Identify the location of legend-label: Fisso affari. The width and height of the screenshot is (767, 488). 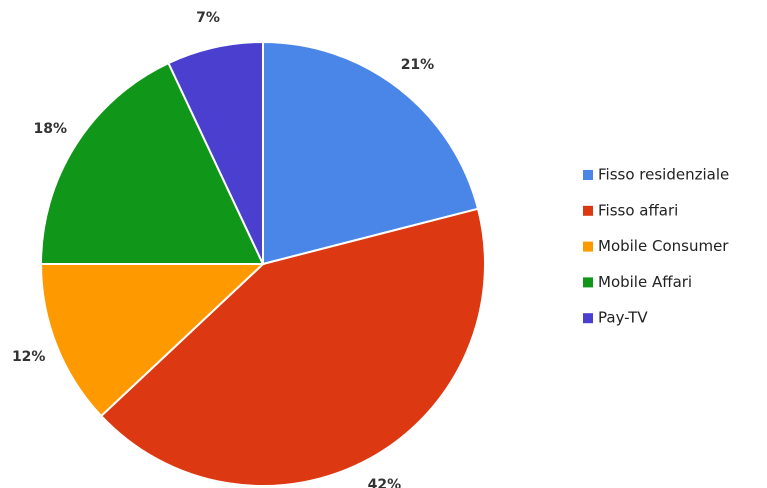
(638, 210).